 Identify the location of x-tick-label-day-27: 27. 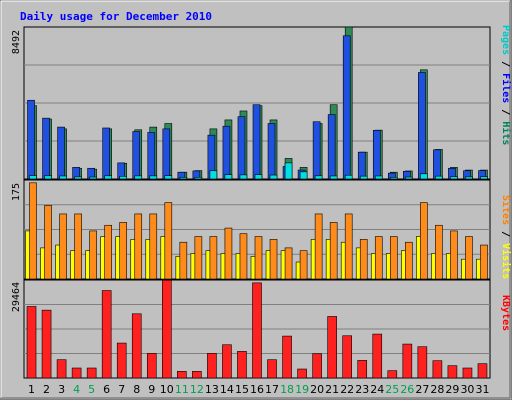
(422, 389).